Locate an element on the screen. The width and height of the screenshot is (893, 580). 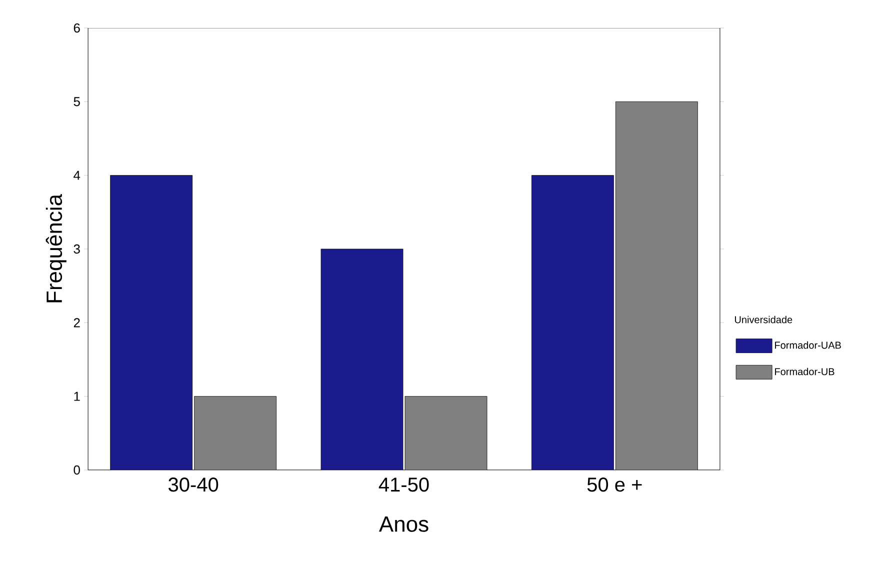
y-tick-label: 3 is located at coordinates (77, 249).